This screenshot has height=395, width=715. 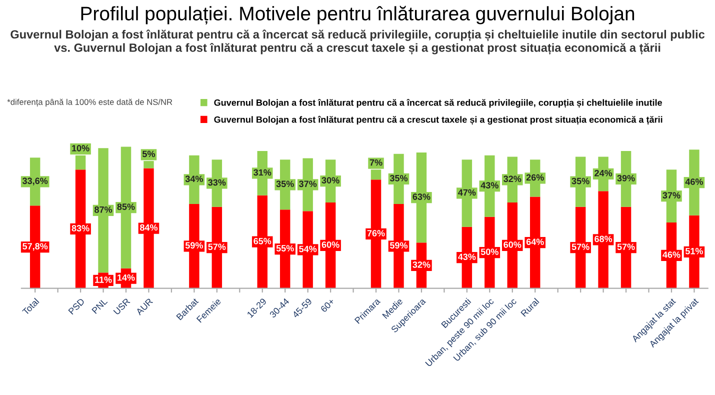 What do you see at coordinates (285, 248) in the screenshot?
I see `data-label: 55%` at bounding box center [285, 248].